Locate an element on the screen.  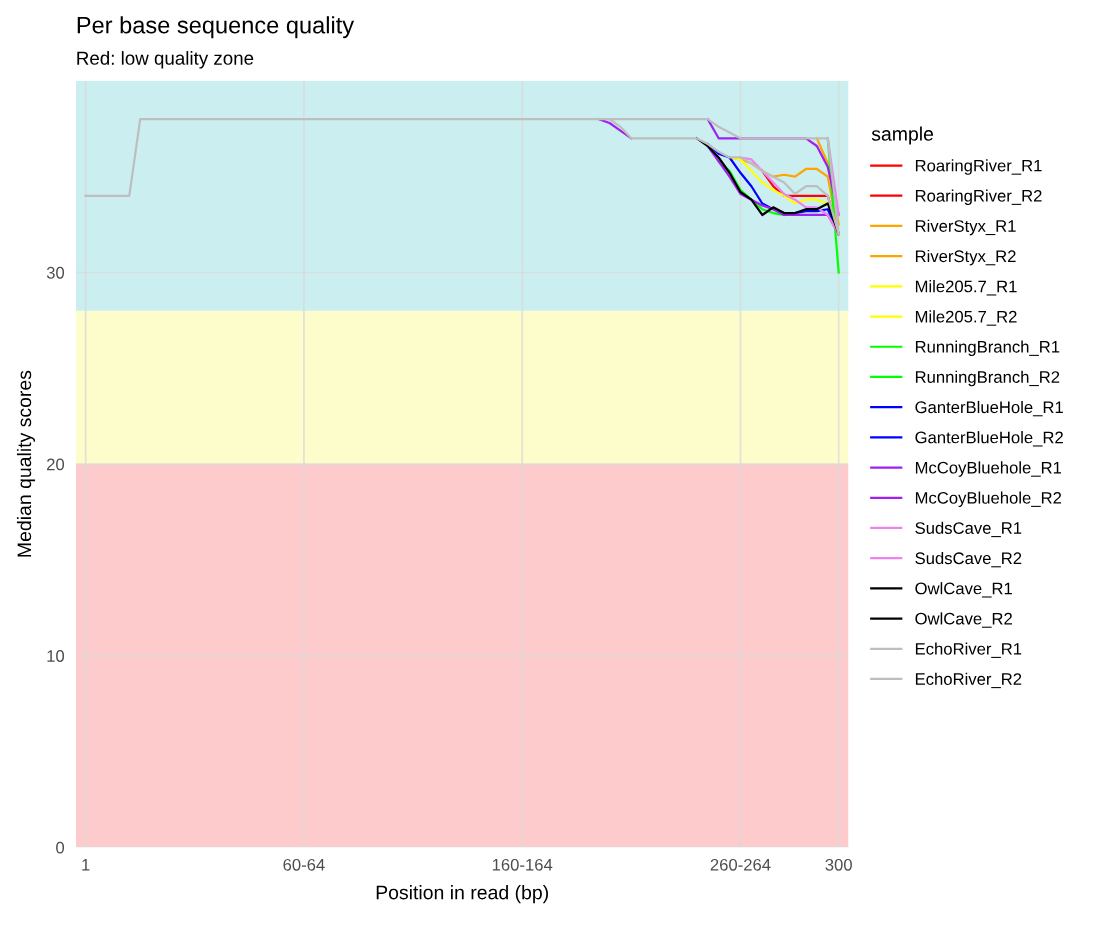
x-tick-label: 300 is located at coordinates (838, 864).